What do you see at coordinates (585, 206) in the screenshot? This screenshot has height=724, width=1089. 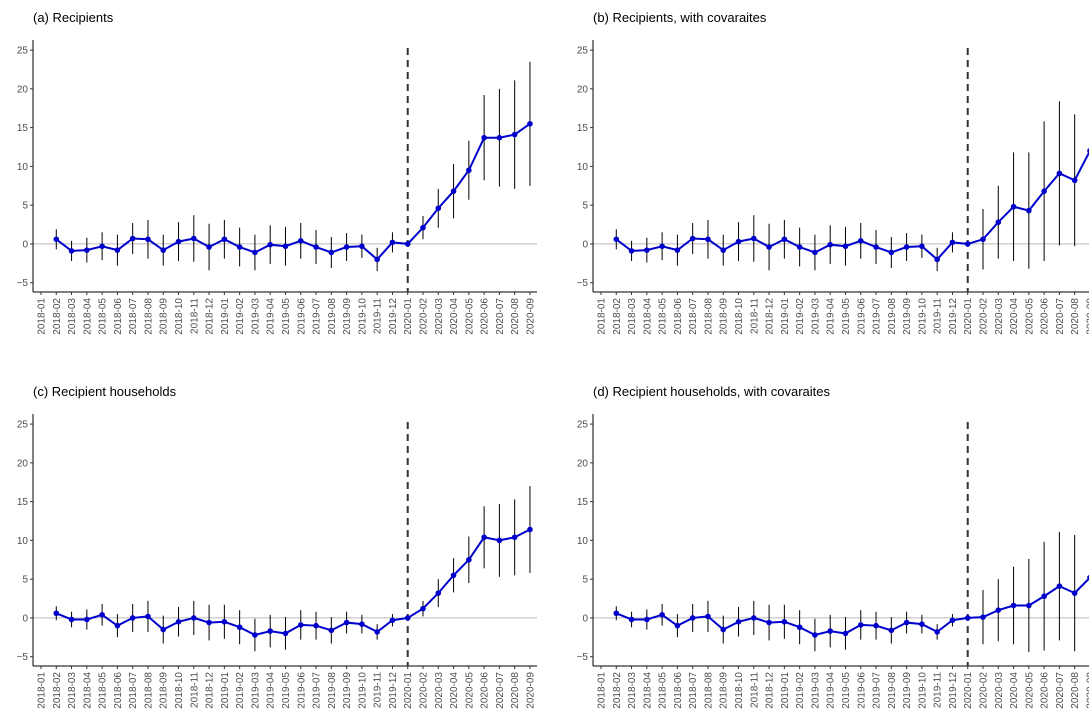 I see `y-tick-label: 5` at bounding box center [585, 206].